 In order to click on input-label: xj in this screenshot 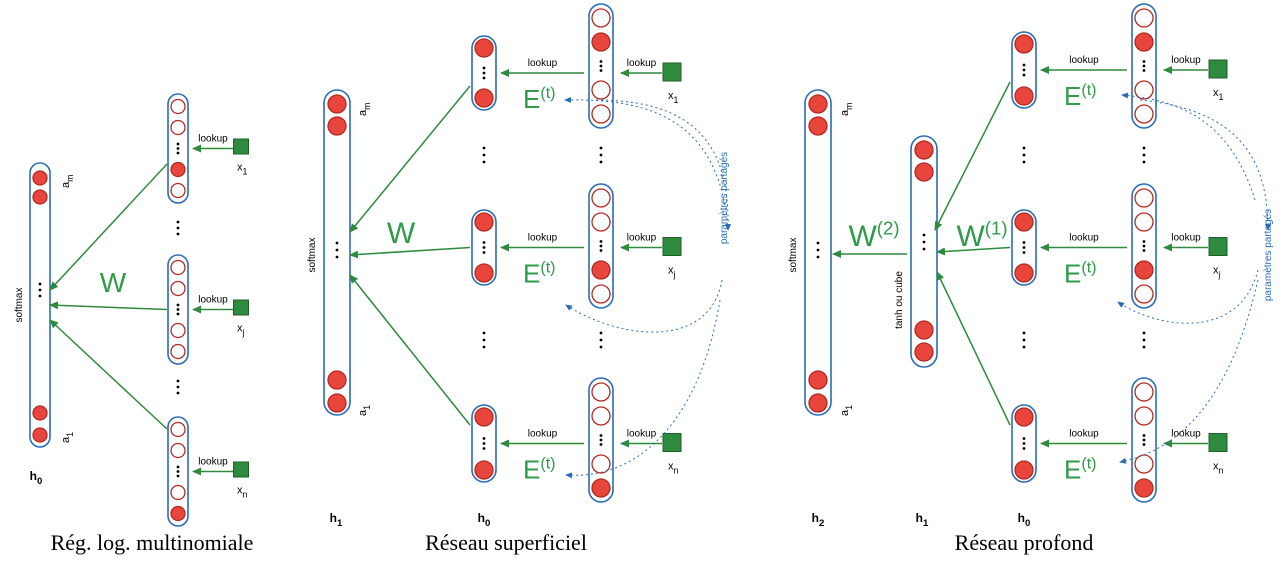, I will do `click(1217, 272)`.